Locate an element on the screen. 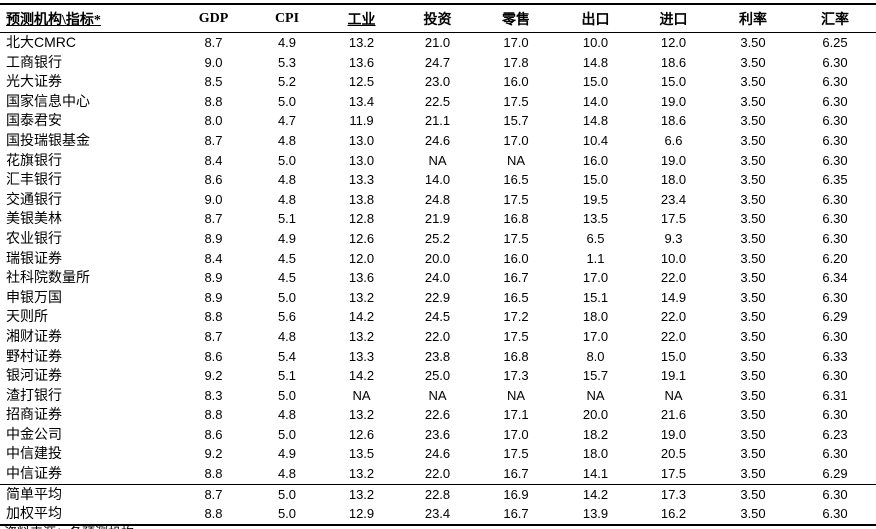  value-cell: 24.8 is located at coordinates (437, 199).